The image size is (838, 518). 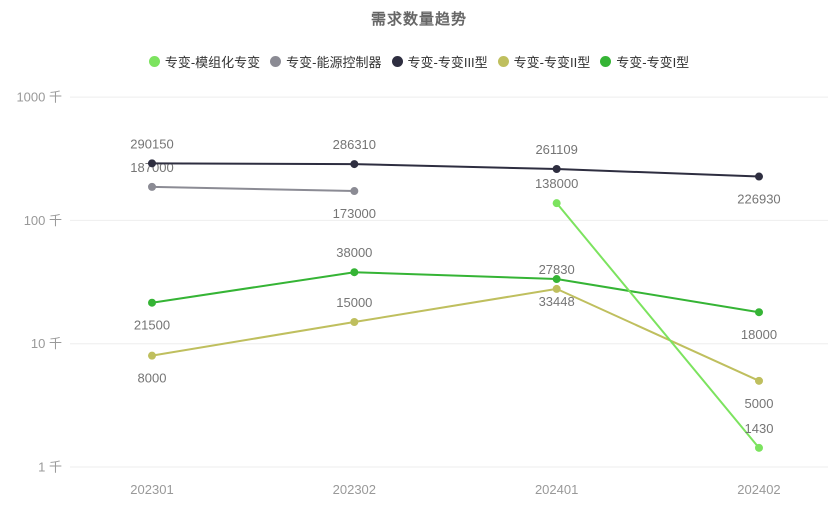 I want to click on data-point-label: 290150, so click(x=151, y=143).